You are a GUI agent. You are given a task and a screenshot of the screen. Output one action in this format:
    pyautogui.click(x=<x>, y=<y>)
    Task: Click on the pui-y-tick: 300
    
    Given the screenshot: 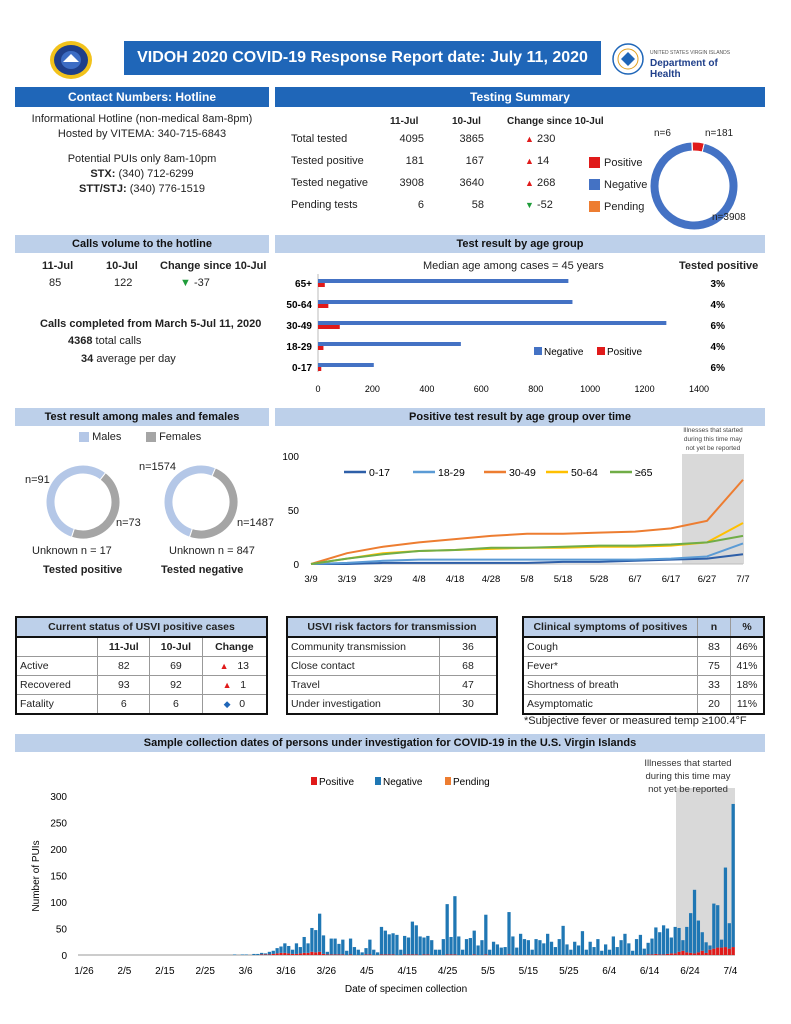 What is the action you would take?
    pyautogui.click(x=58, y=797)
    